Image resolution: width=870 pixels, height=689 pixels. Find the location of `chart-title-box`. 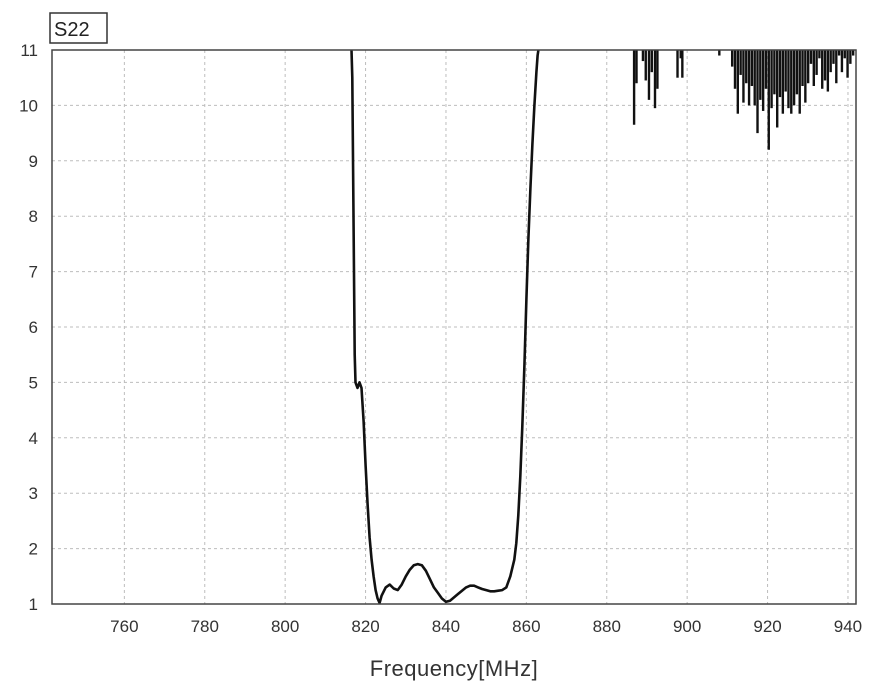

chart-title-box is located at coordinates (78, 28).